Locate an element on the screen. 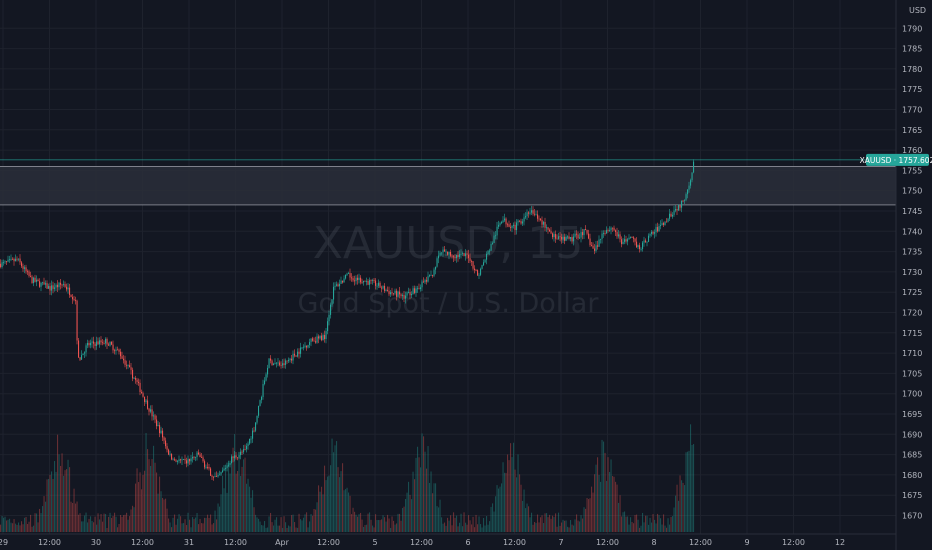  resistance-zone is located at coordinates (448, 186).